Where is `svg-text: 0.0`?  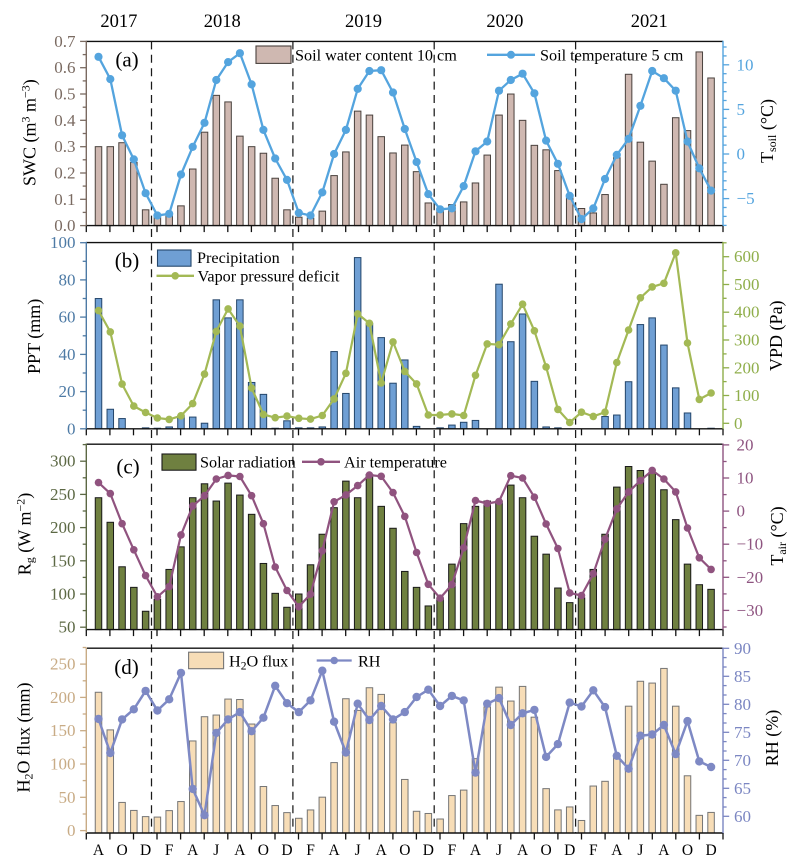 svg-text: 0.0 is located at coordinates (64, 225).